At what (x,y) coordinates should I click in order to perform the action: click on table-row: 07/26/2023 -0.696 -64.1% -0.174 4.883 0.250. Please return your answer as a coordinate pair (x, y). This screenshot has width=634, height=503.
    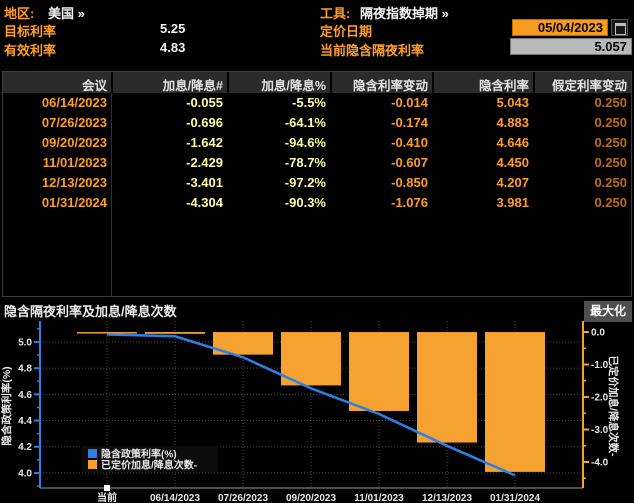
    Looking at the image, I should click on (317, 123).